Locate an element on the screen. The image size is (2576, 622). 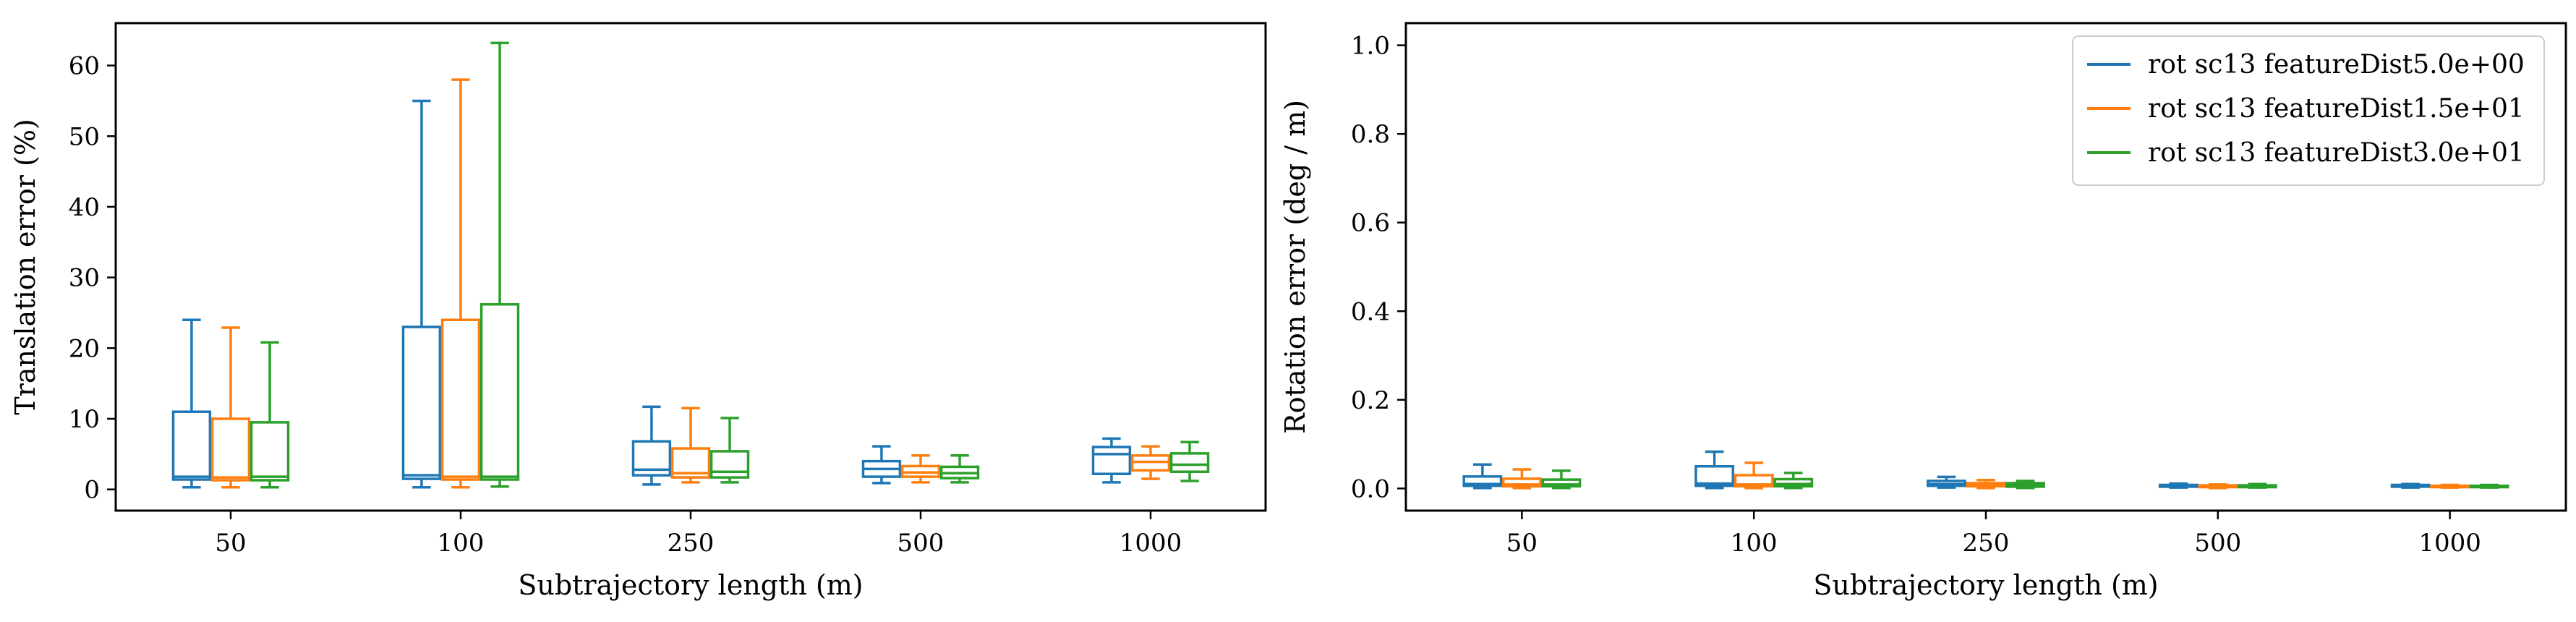
y-tick-label: 40 is located at coordinates (84, 207).